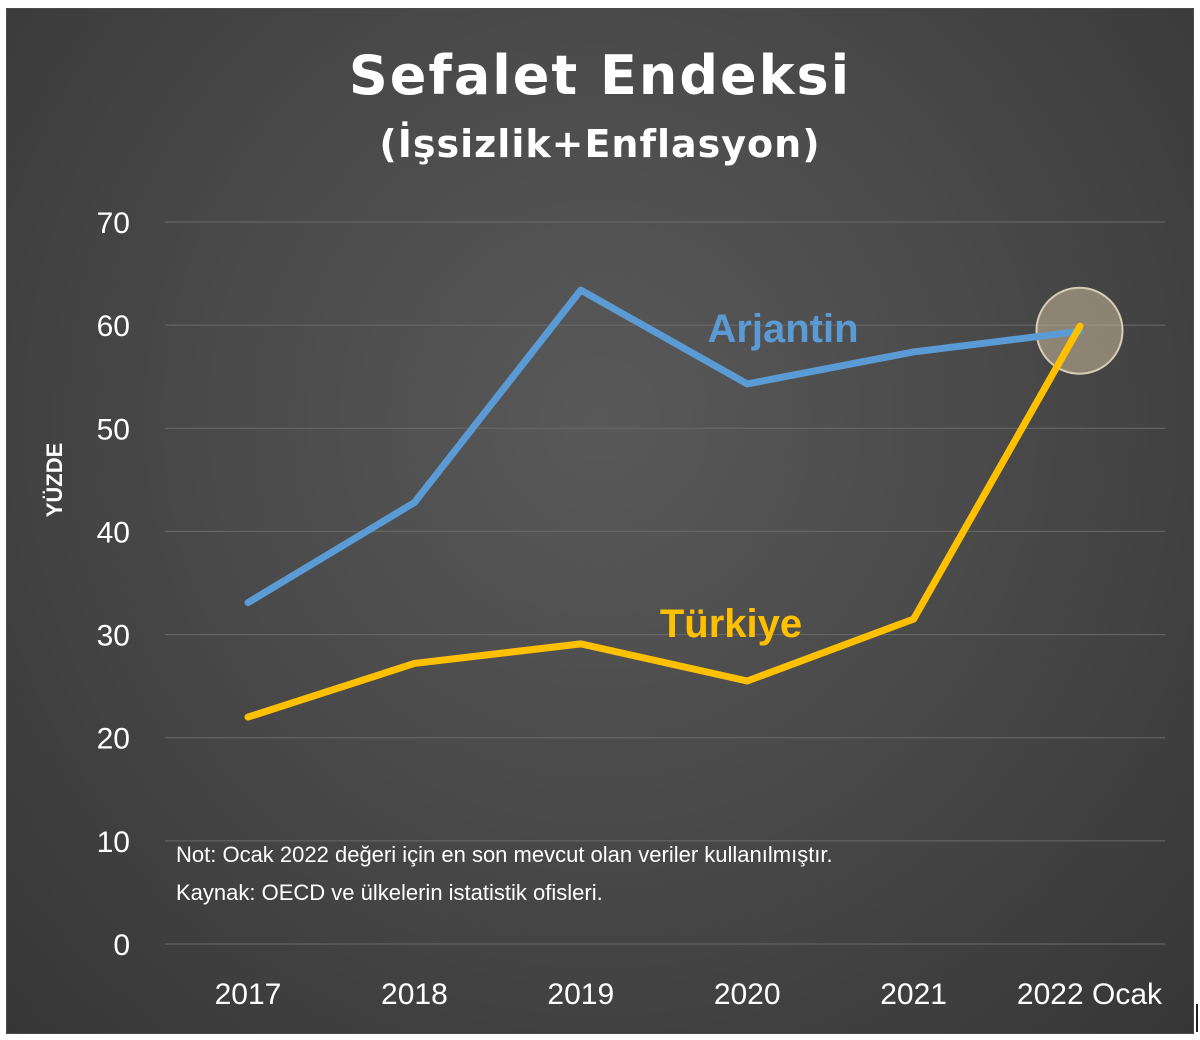 The height and width of the screenshot is (1040, 1200). Describe the element at coordinates (414, 994) in the screenshot. I see `x-tick-2018: 2018` at that location.